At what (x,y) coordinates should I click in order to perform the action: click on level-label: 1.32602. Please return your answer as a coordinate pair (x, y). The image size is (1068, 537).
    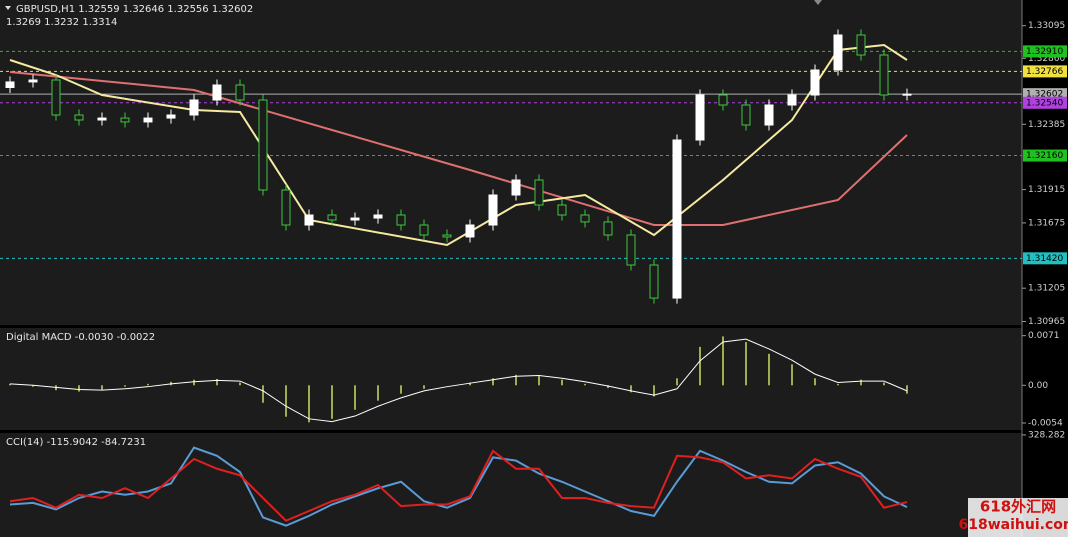
    Looking at the image, I should click on (1044, 95).